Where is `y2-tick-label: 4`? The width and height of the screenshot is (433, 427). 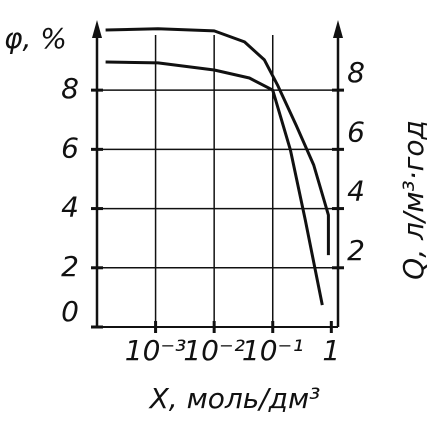 y2-tick-label: 4 is located at coordinates (356, 191).